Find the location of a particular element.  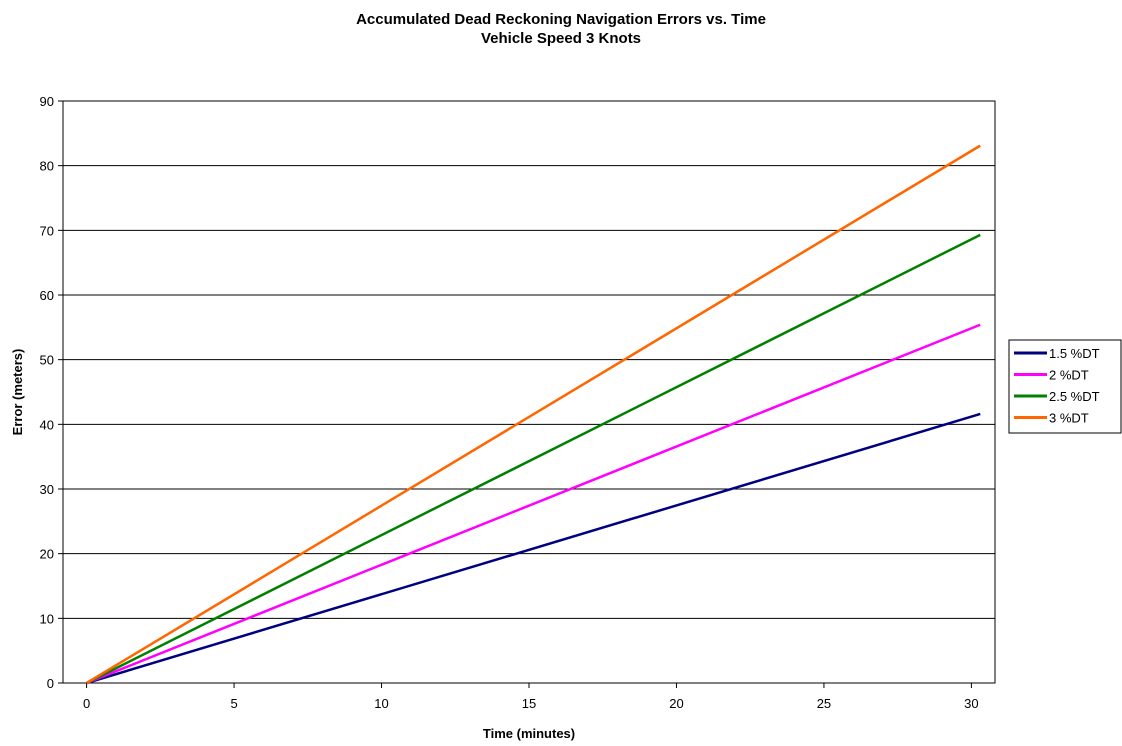

legend: 1.5 %DT 2 %DT 2.5 %DT 3 %DT is located at coordinates (1065, 386).